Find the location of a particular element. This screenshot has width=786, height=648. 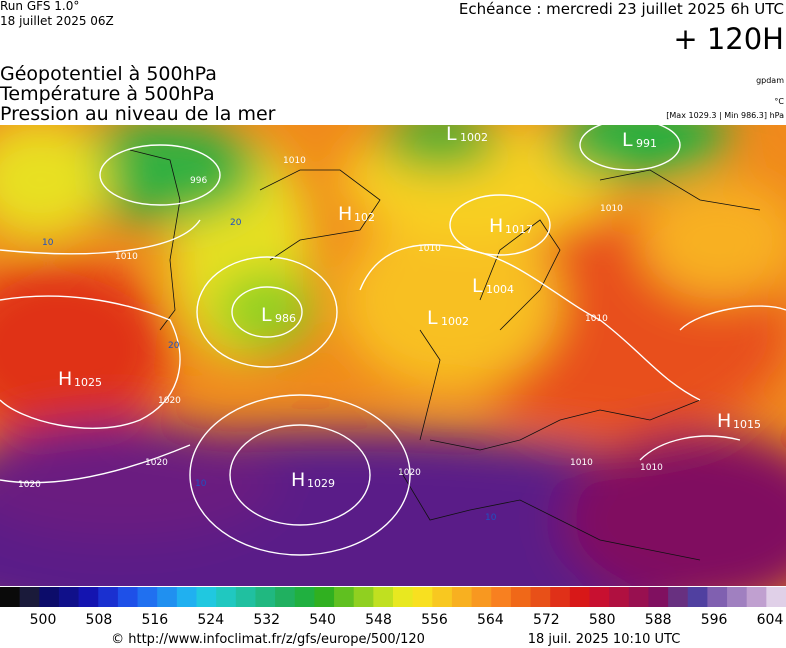

lead-time: + 120H is located at coordinates (728, 39).